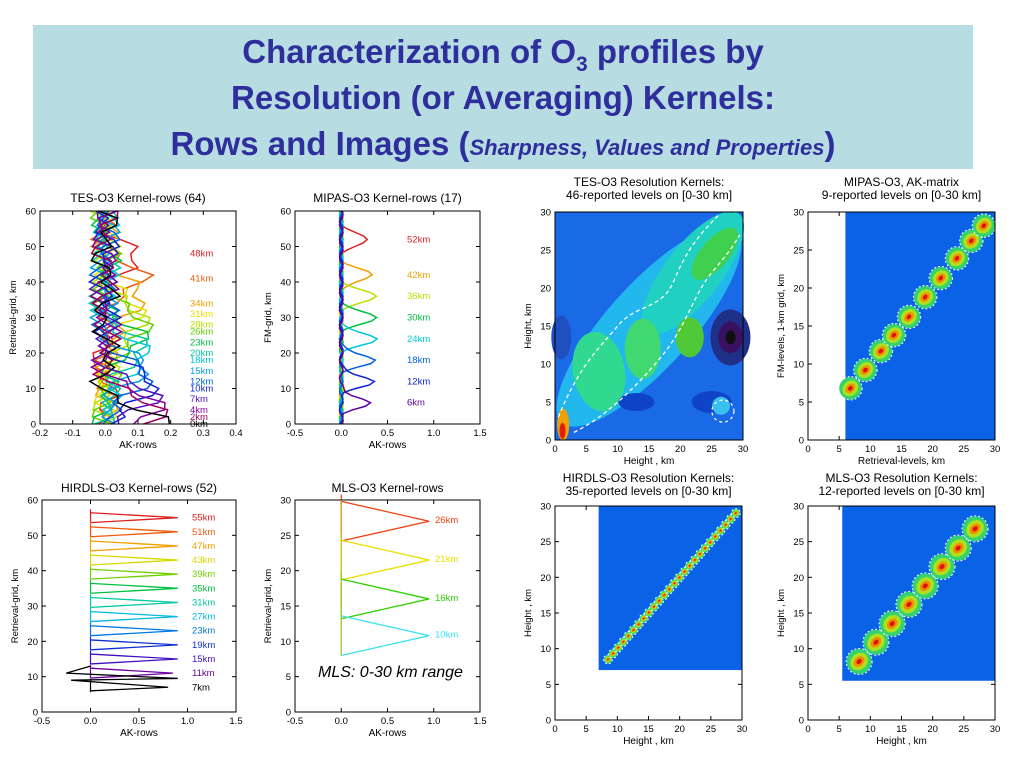  I want to click on kernel-row-label: 7km, so click(201, 687).